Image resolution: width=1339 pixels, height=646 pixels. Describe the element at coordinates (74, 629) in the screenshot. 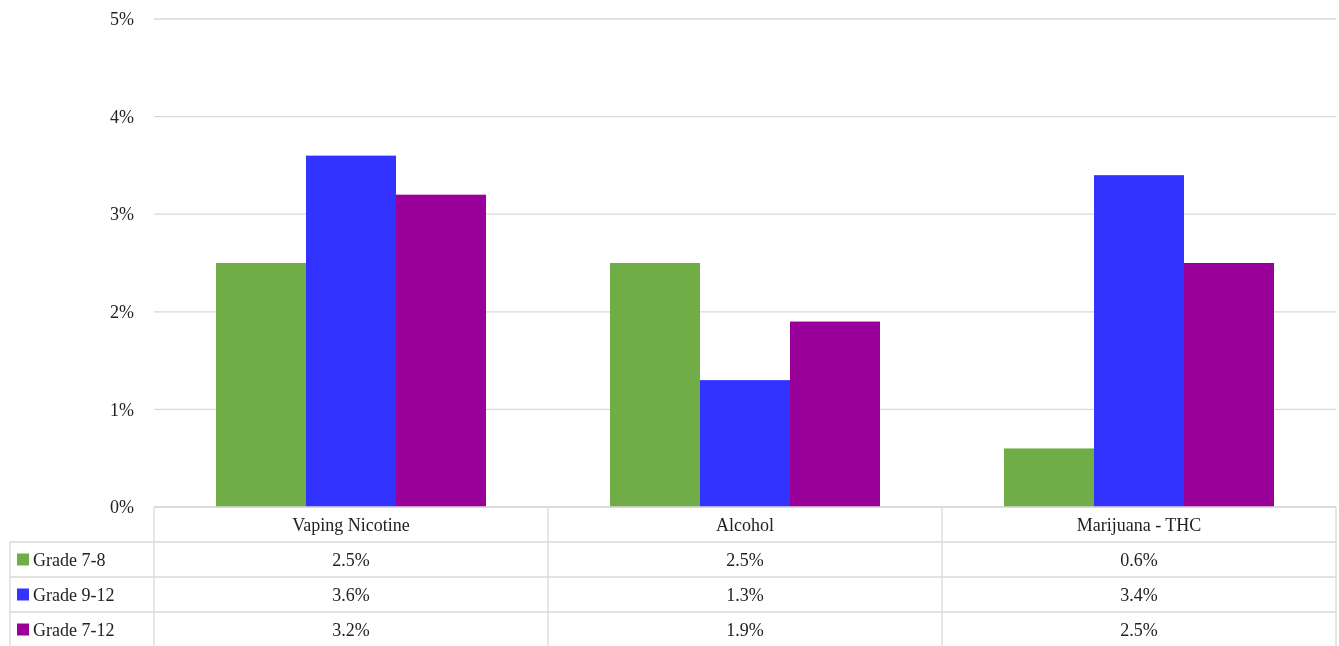

I see `legend-label: Grade 7-12` at that location.